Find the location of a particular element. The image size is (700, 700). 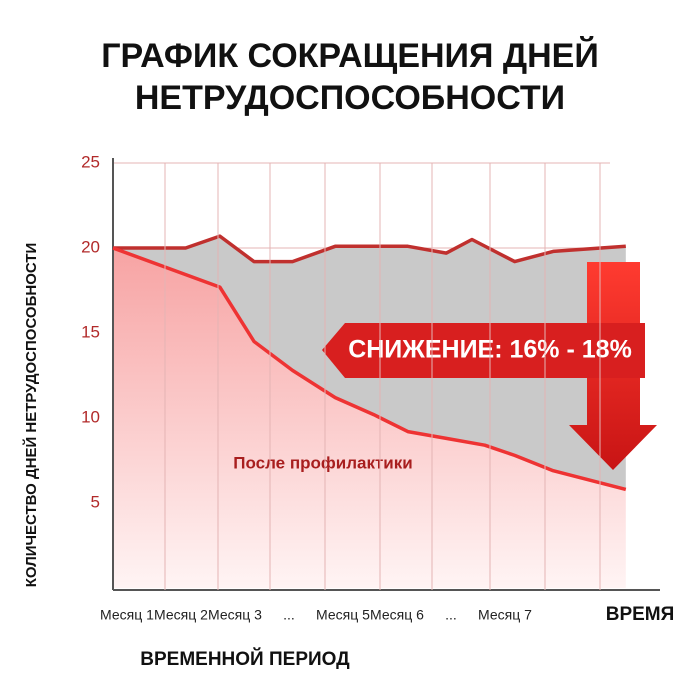

y-tick-label: 15 is located at coordinates (90, 331).